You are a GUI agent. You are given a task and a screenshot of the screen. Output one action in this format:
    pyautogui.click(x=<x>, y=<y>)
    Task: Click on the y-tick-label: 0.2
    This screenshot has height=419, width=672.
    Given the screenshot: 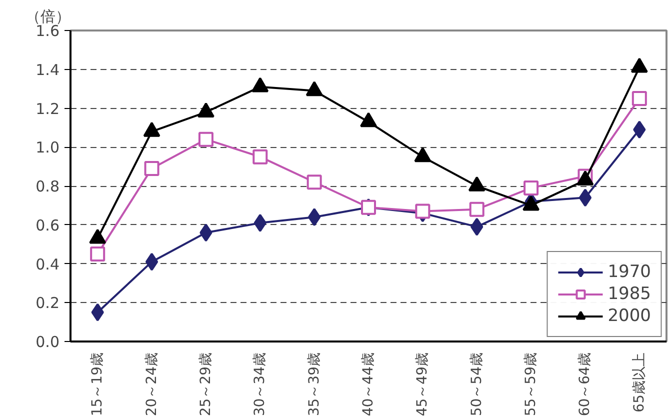 What is the action you would take?
    pyautogui.click(x=48, y=303)
    